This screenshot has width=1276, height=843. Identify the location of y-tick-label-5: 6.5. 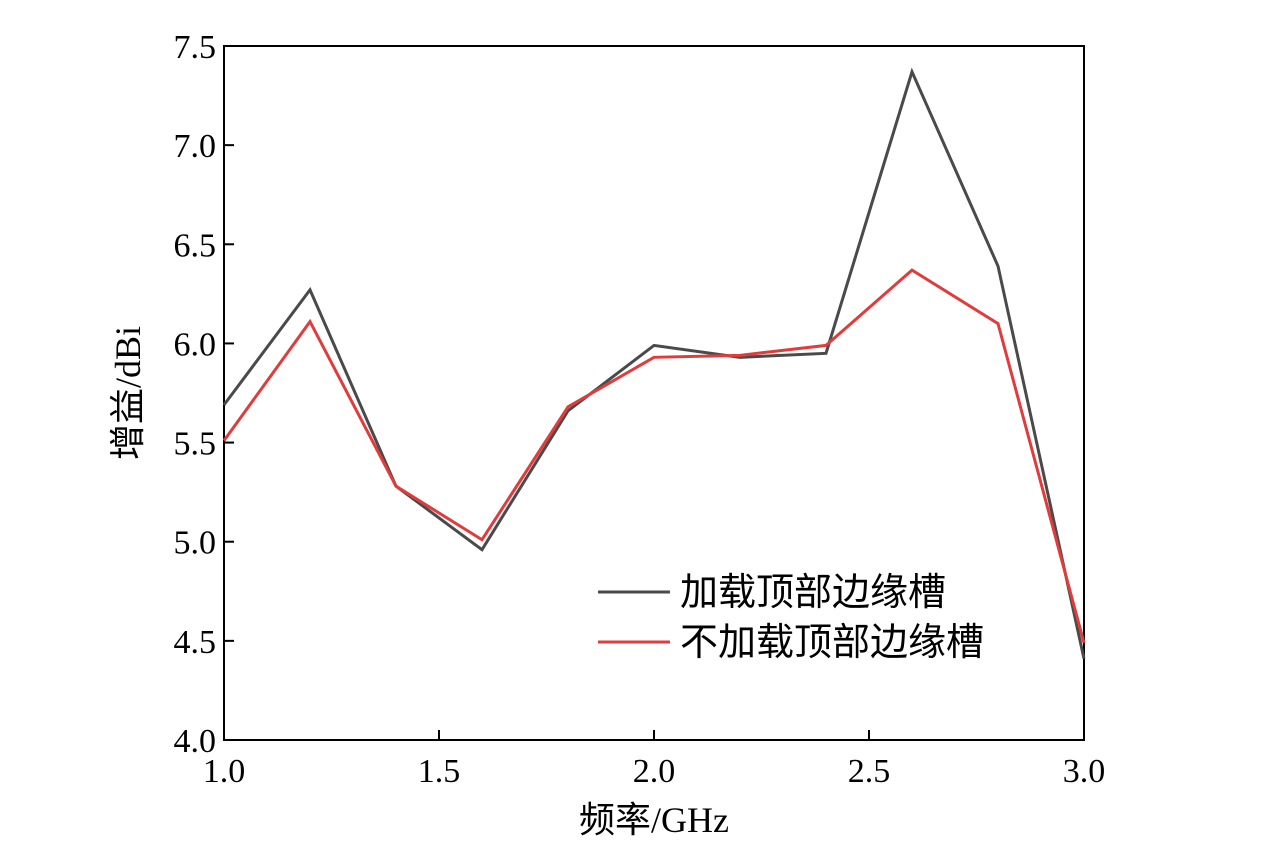
(195, 245).